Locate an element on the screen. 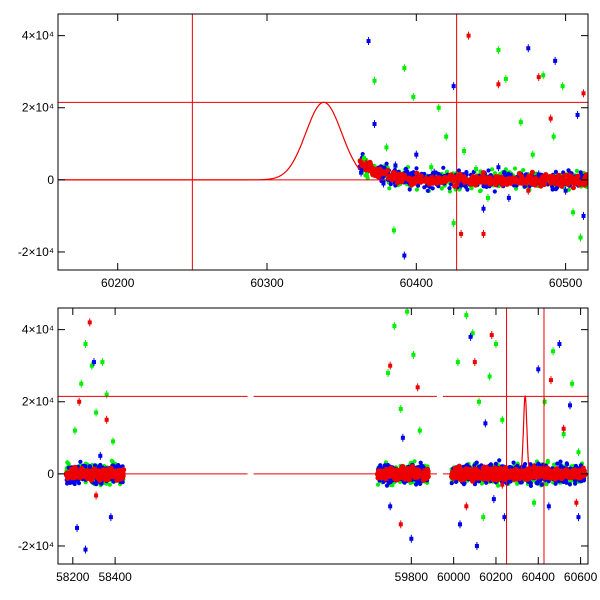 The height and width of the screenshot is (600, 600). y-tick-label: 0 is located at coordinates (50, 180).